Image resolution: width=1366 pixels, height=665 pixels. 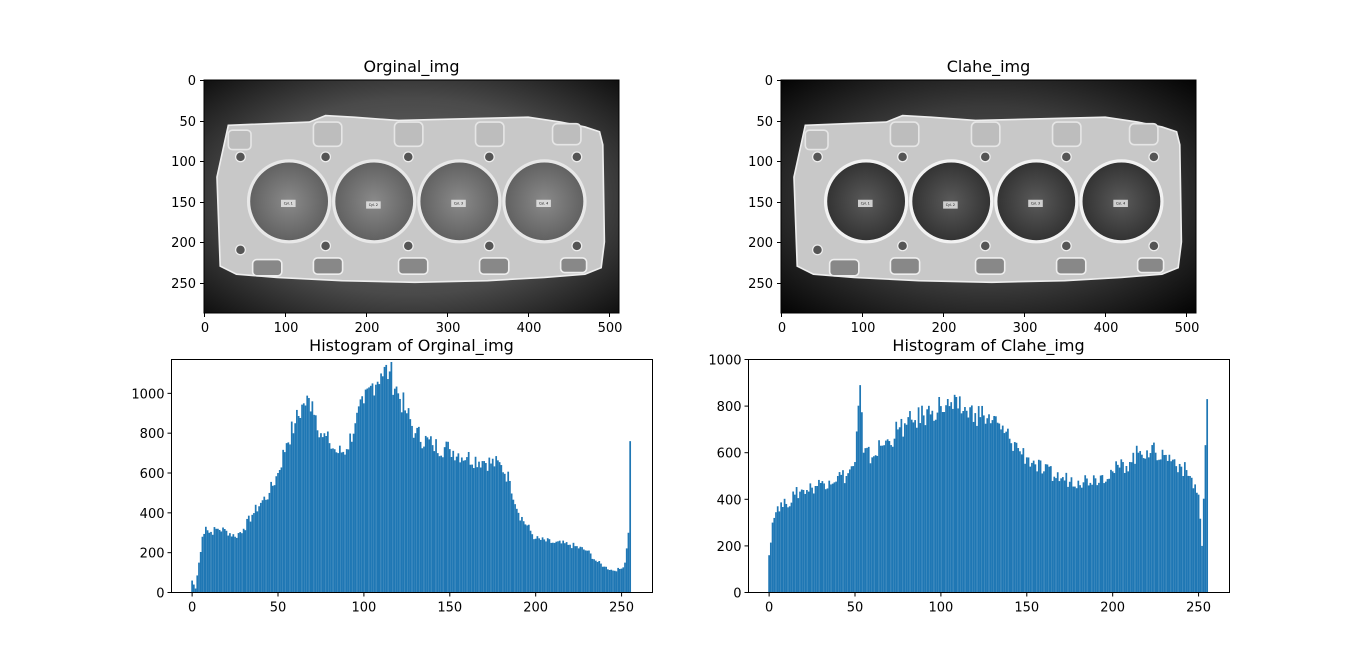 I want to click on x-tick-label: 50, so click(x=278, y=608).